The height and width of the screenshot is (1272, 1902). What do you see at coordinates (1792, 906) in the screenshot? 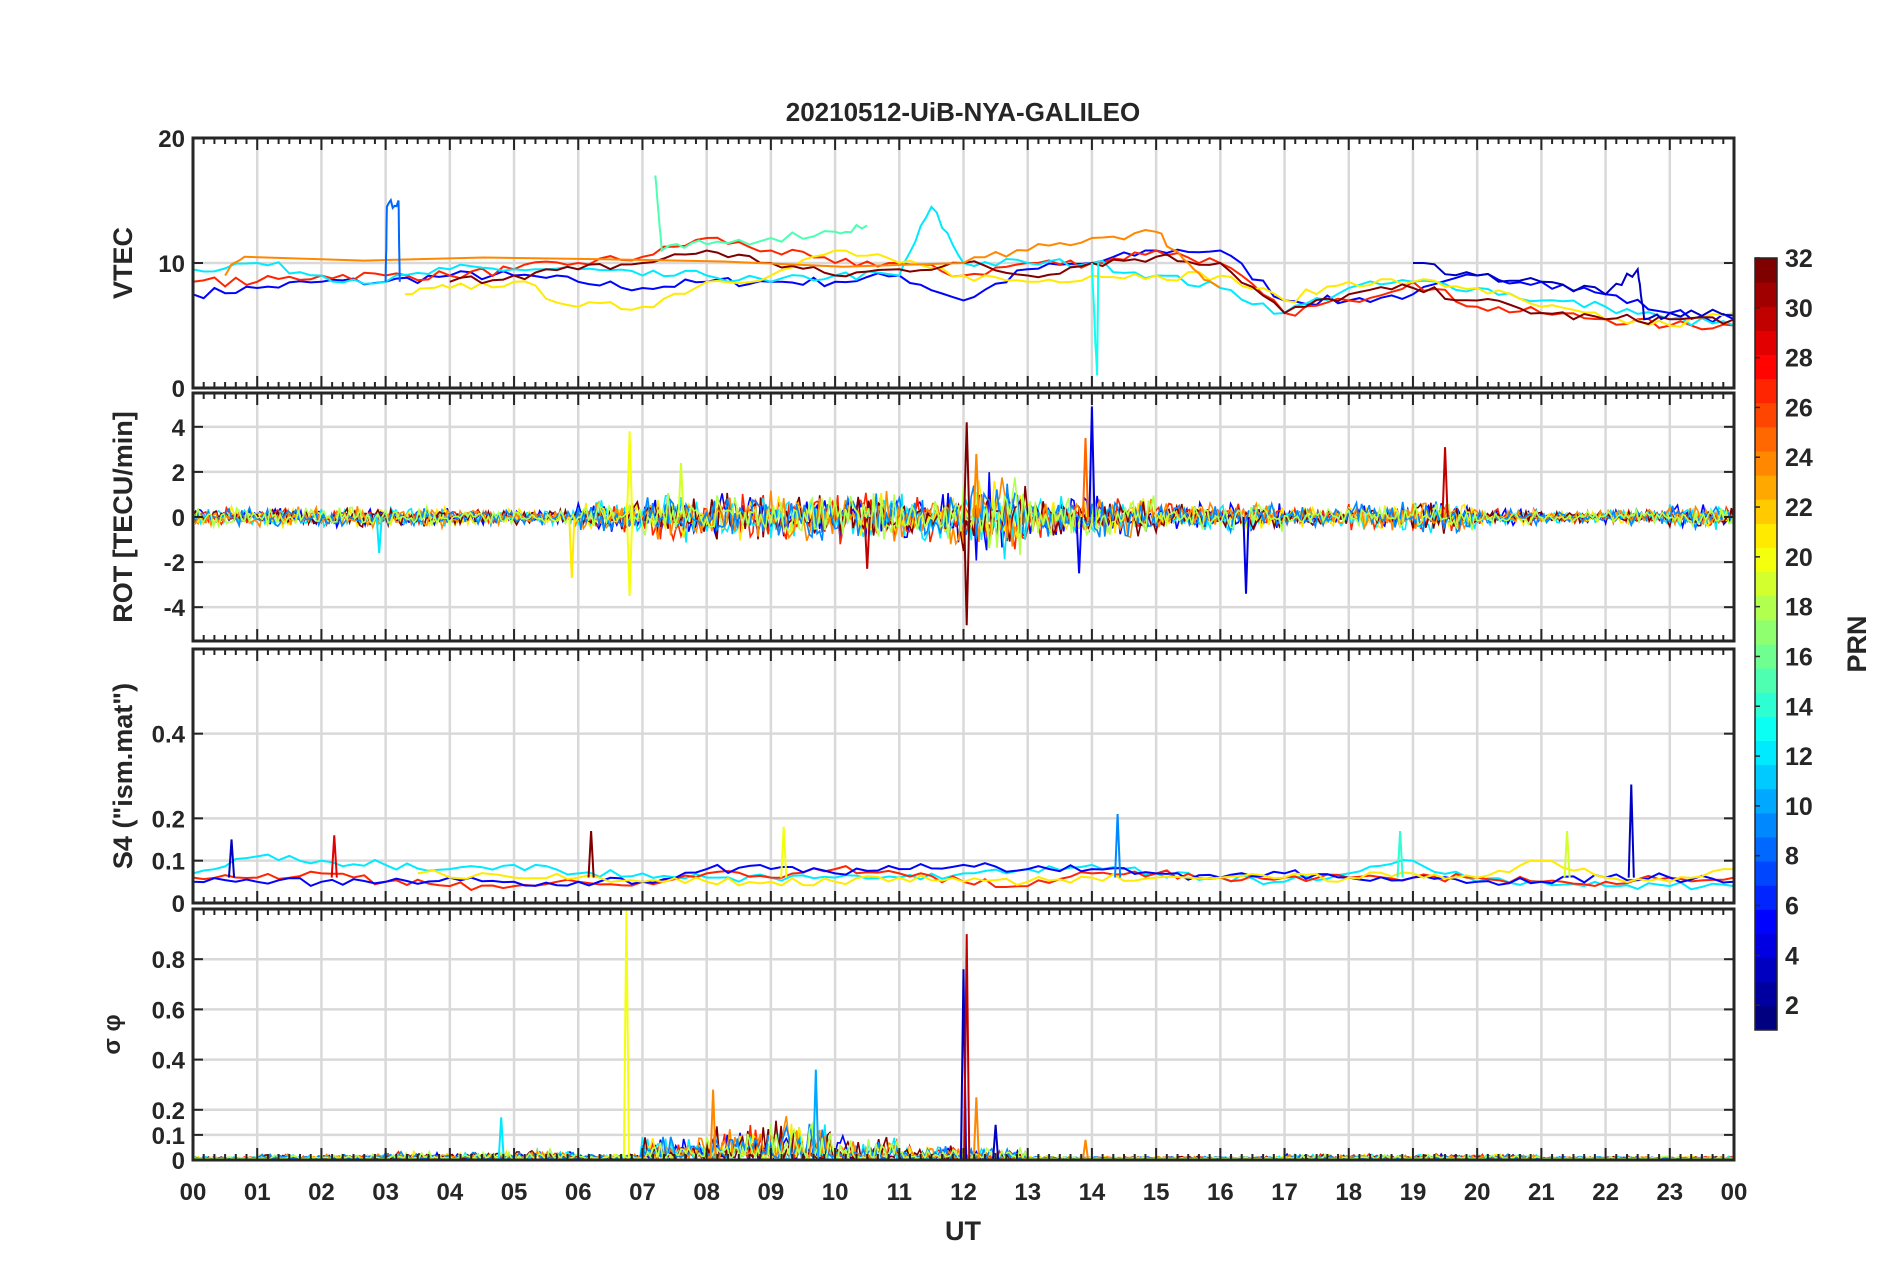
I see `colorbar-tick-label: 6` at bounding box center [1792, 906].